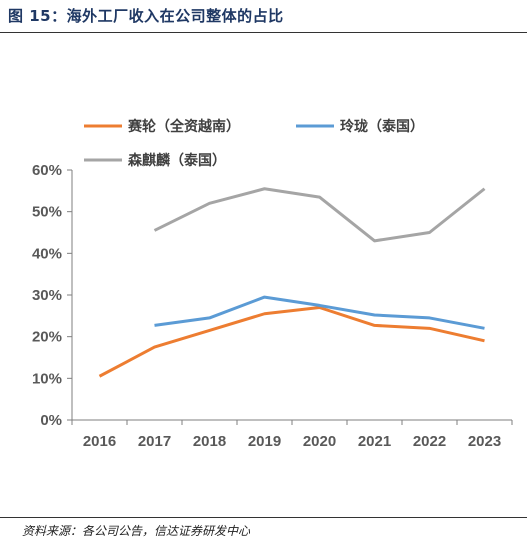  What do you see at coordinates (264, 441) in the screenshot?
I see `x-tick-label: 2019` at bounding box center [264, 441].